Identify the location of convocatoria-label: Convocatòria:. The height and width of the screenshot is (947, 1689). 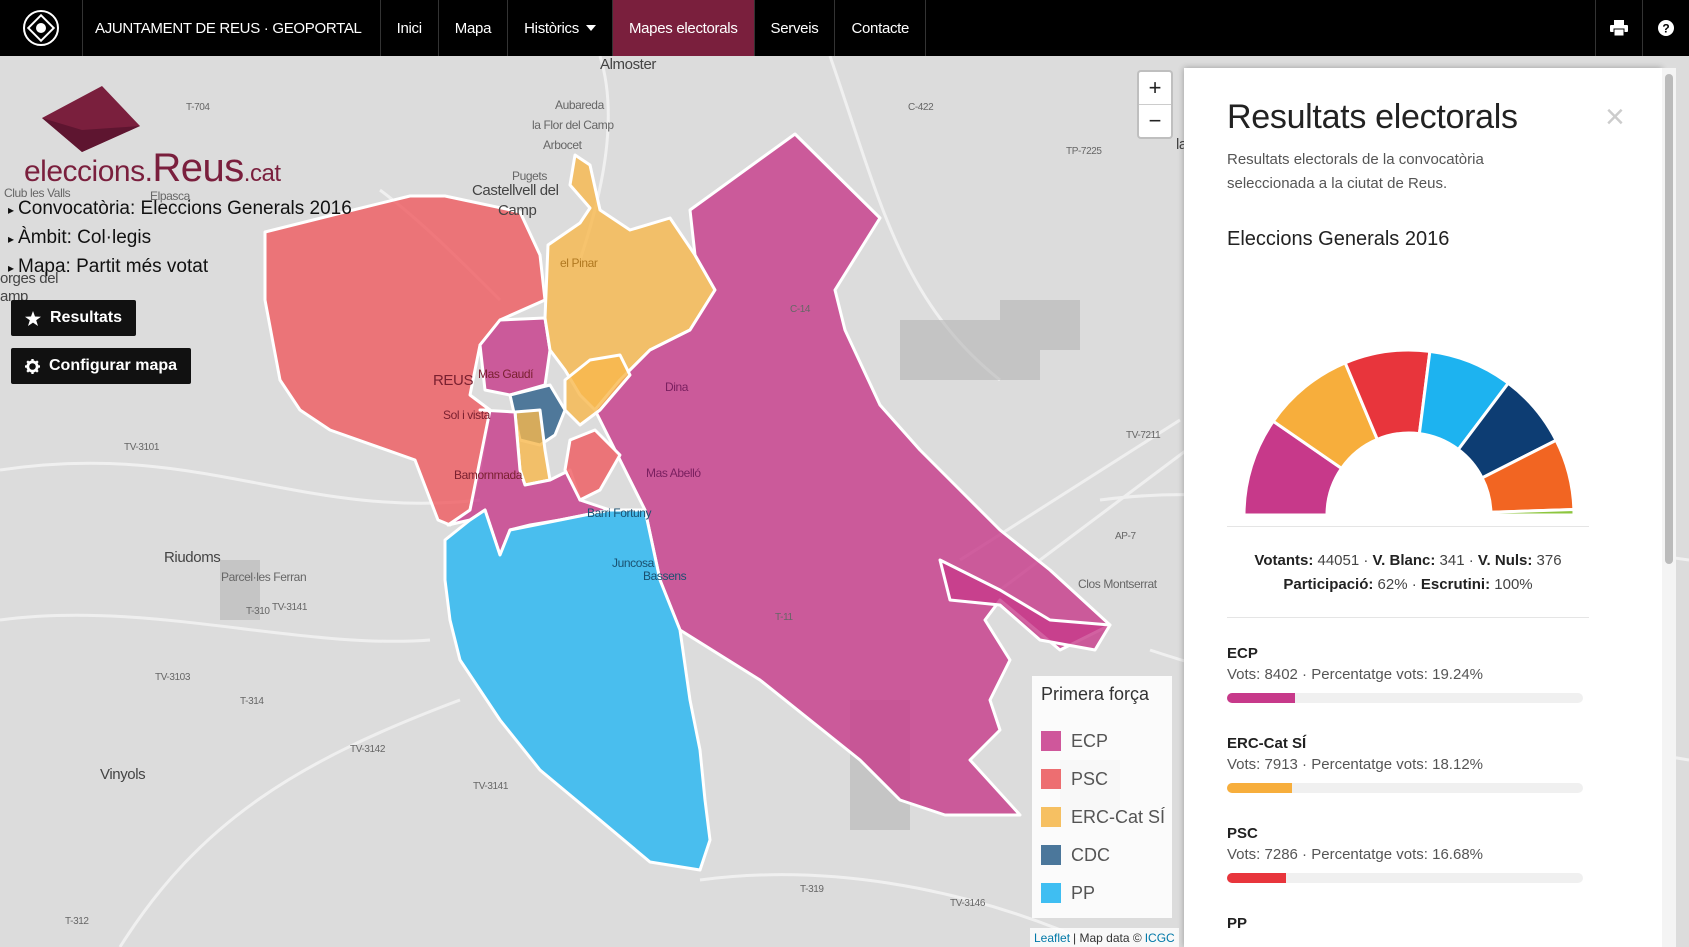
(77, 208).